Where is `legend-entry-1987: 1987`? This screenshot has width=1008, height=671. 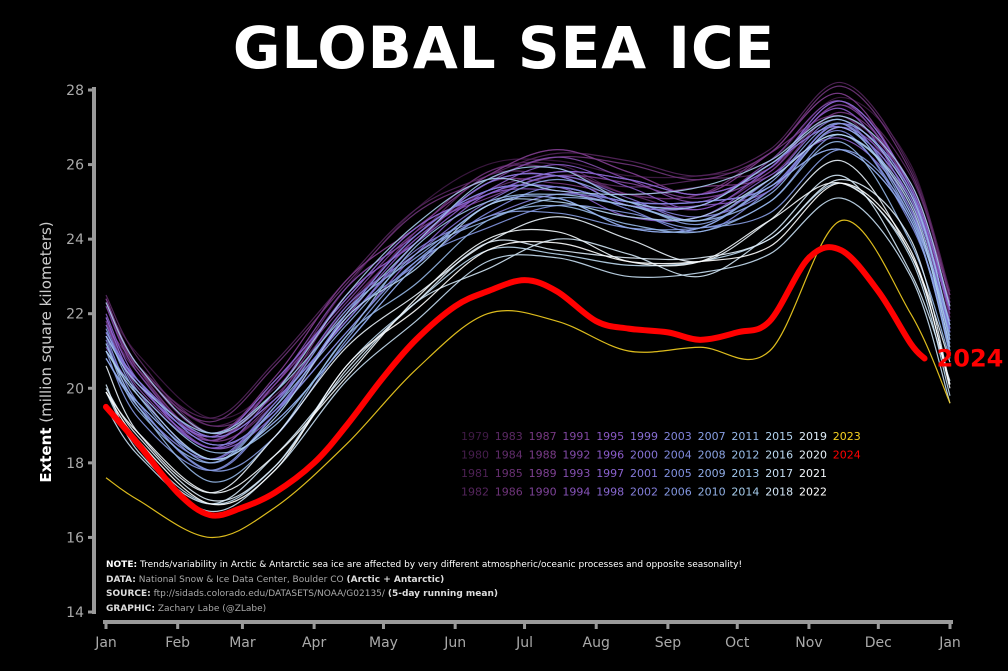
legend-entry-1987: 1987 is located at coordinates (543, 436).